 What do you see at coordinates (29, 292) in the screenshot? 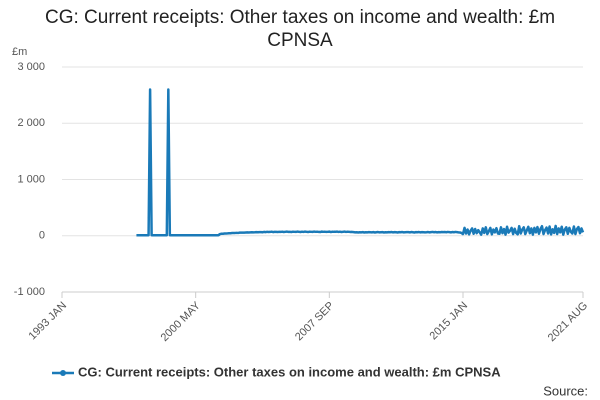
I see `y-tick-label: -1 000` at bounding box center [29, 292].